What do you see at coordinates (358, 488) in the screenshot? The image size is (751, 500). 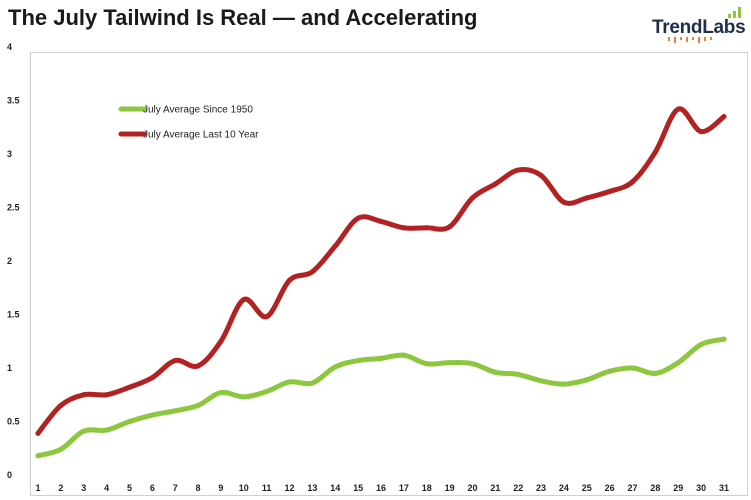 I see `x-tick-label: 15` at bounding box center [358, 488].